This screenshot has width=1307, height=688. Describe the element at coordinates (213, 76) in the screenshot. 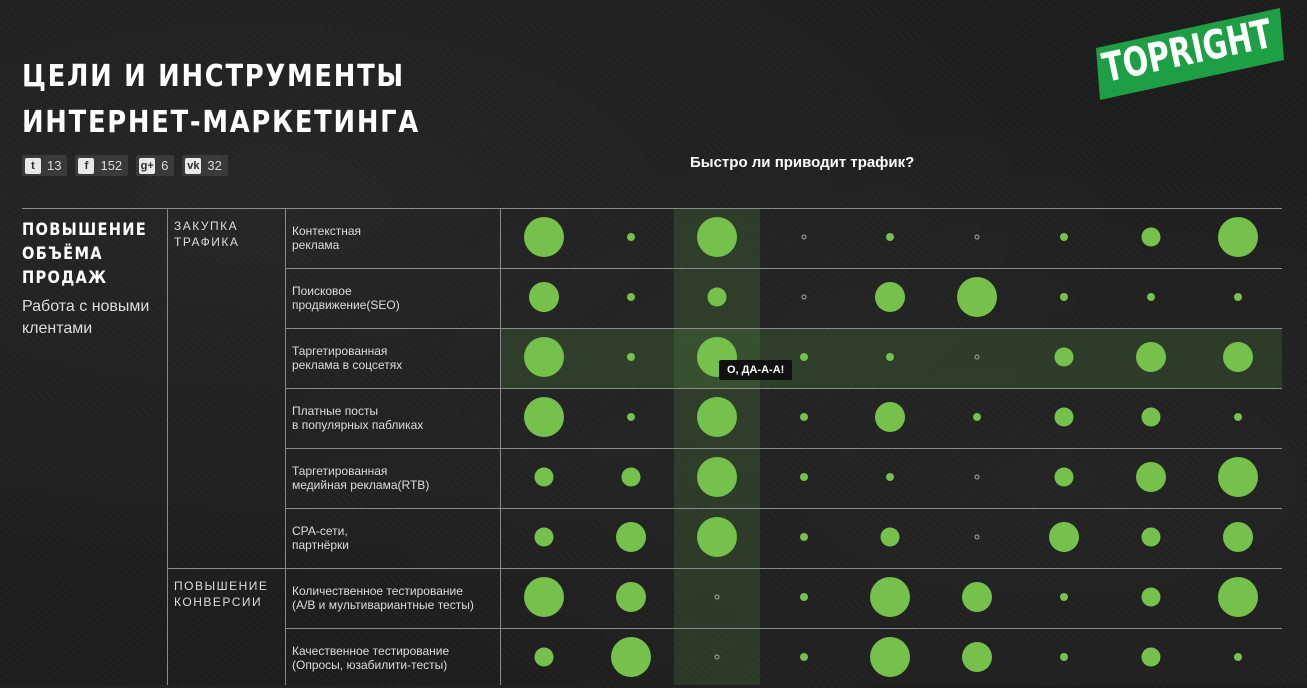

I see `title-line-1: ЦЕЛИ И ИНСТРУМЕНТЫ` at that location.